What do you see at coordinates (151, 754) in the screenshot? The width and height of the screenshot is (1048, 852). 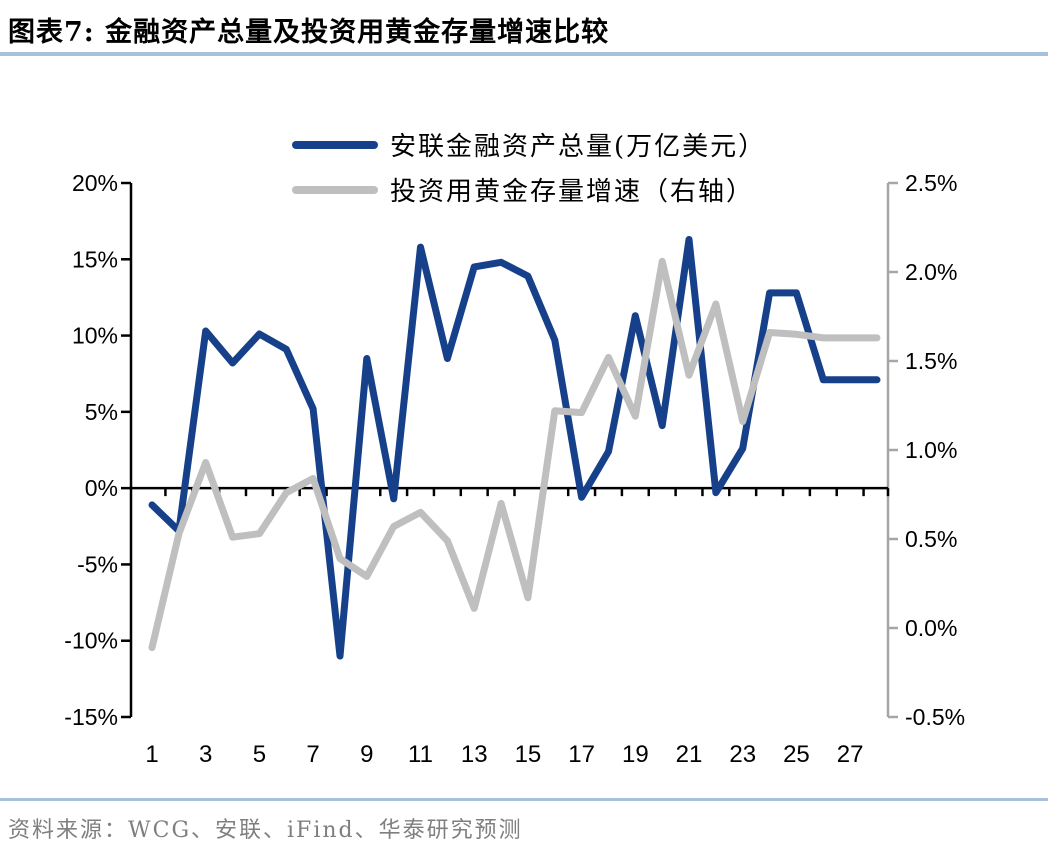 I see `x-axis-label: 1` at bounding box center [151, 754].